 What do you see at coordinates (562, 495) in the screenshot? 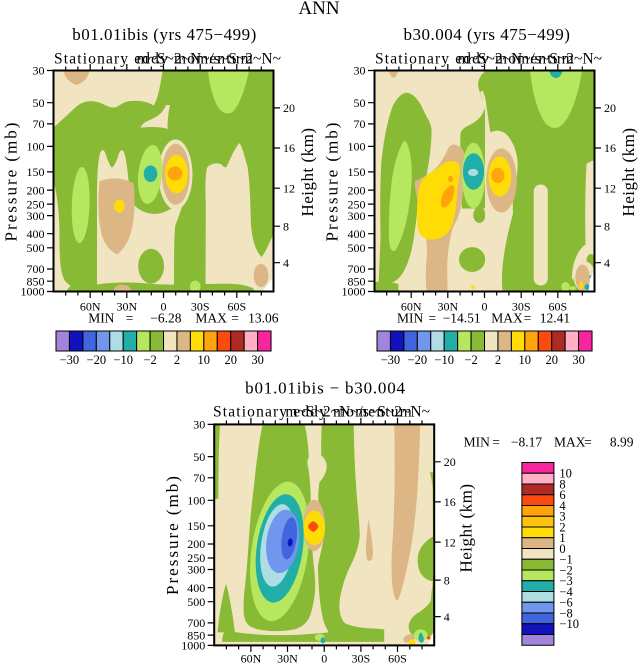
I see `svg-text: 6` at bounding box center [562, 495].